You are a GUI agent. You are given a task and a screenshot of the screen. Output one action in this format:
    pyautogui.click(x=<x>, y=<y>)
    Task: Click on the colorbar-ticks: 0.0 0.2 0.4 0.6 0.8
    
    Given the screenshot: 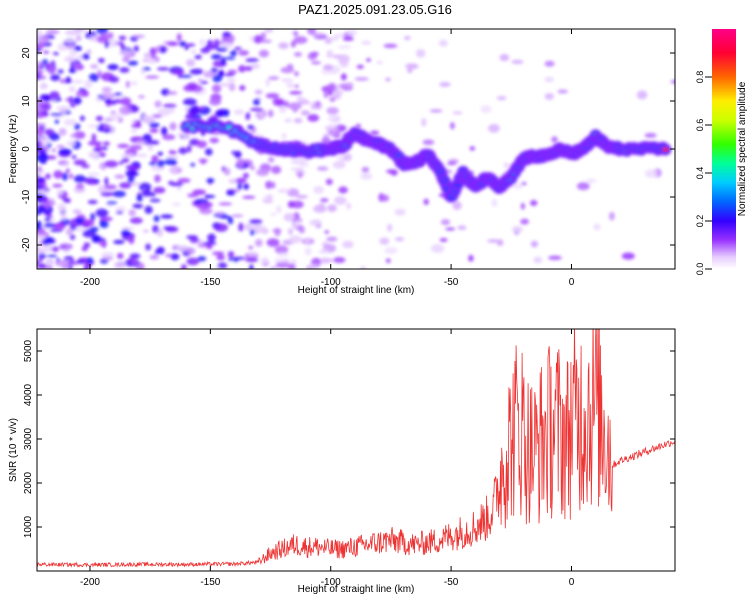 What is the action you would take?
    pyautogui.click(x=703, y=173)
    